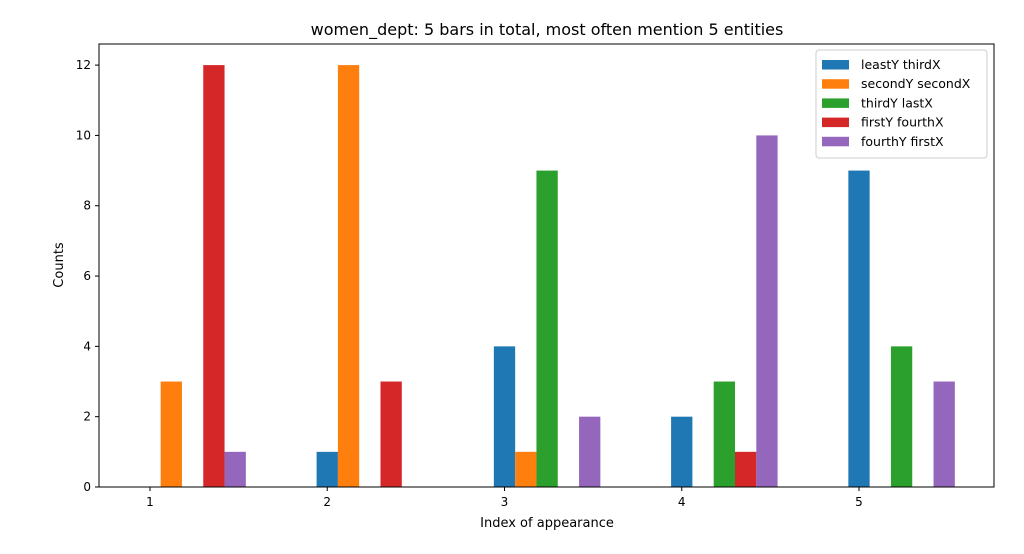 This screenshot has height=554, width=1024. What do you see at coordinates (87, 487) in the screenshot?
I see `y-tick-label: 0` at bounding box center [87, 487].